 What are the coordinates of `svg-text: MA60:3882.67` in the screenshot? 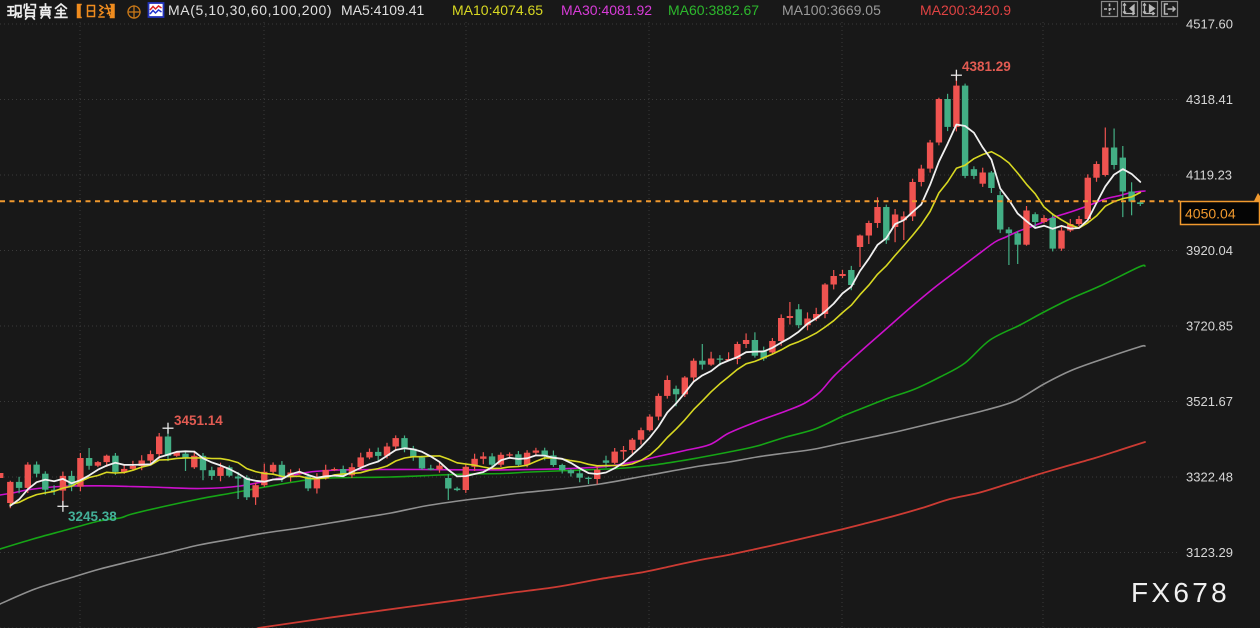 It's located at (713, 10).